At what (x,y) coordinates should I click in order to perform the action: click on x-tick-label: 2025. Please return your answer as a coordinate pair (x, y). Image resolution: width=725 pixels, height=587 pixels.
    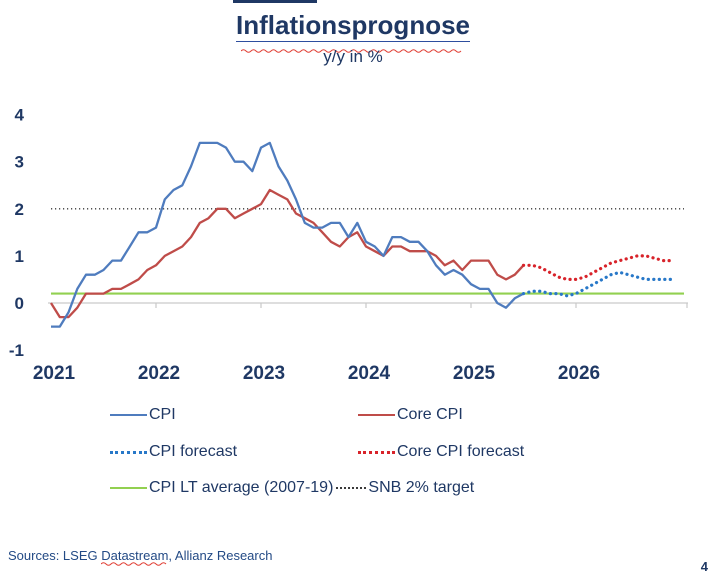
    Looking at the image, I should click on (474, 373).